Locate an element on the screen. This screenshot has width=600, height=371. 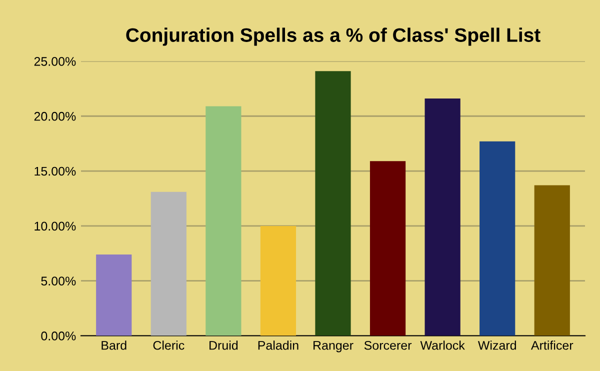
y-tick-label: 0.00% is located at coordinates (58, 336).